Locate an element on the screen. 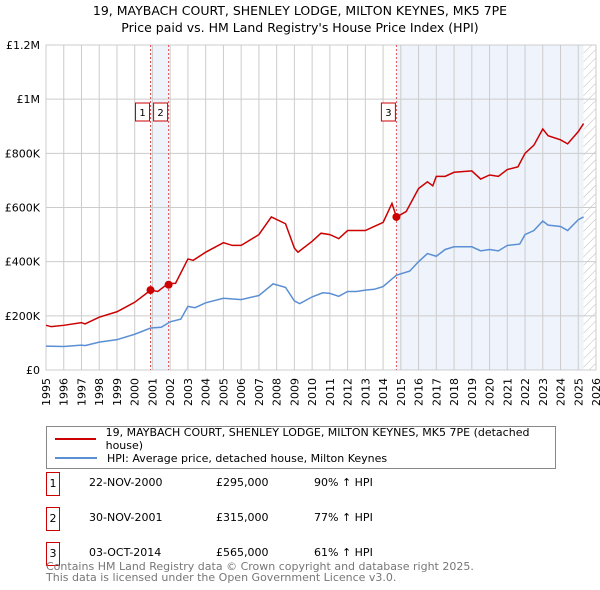  sale-label: 2 is located at coordinates (160, 113).